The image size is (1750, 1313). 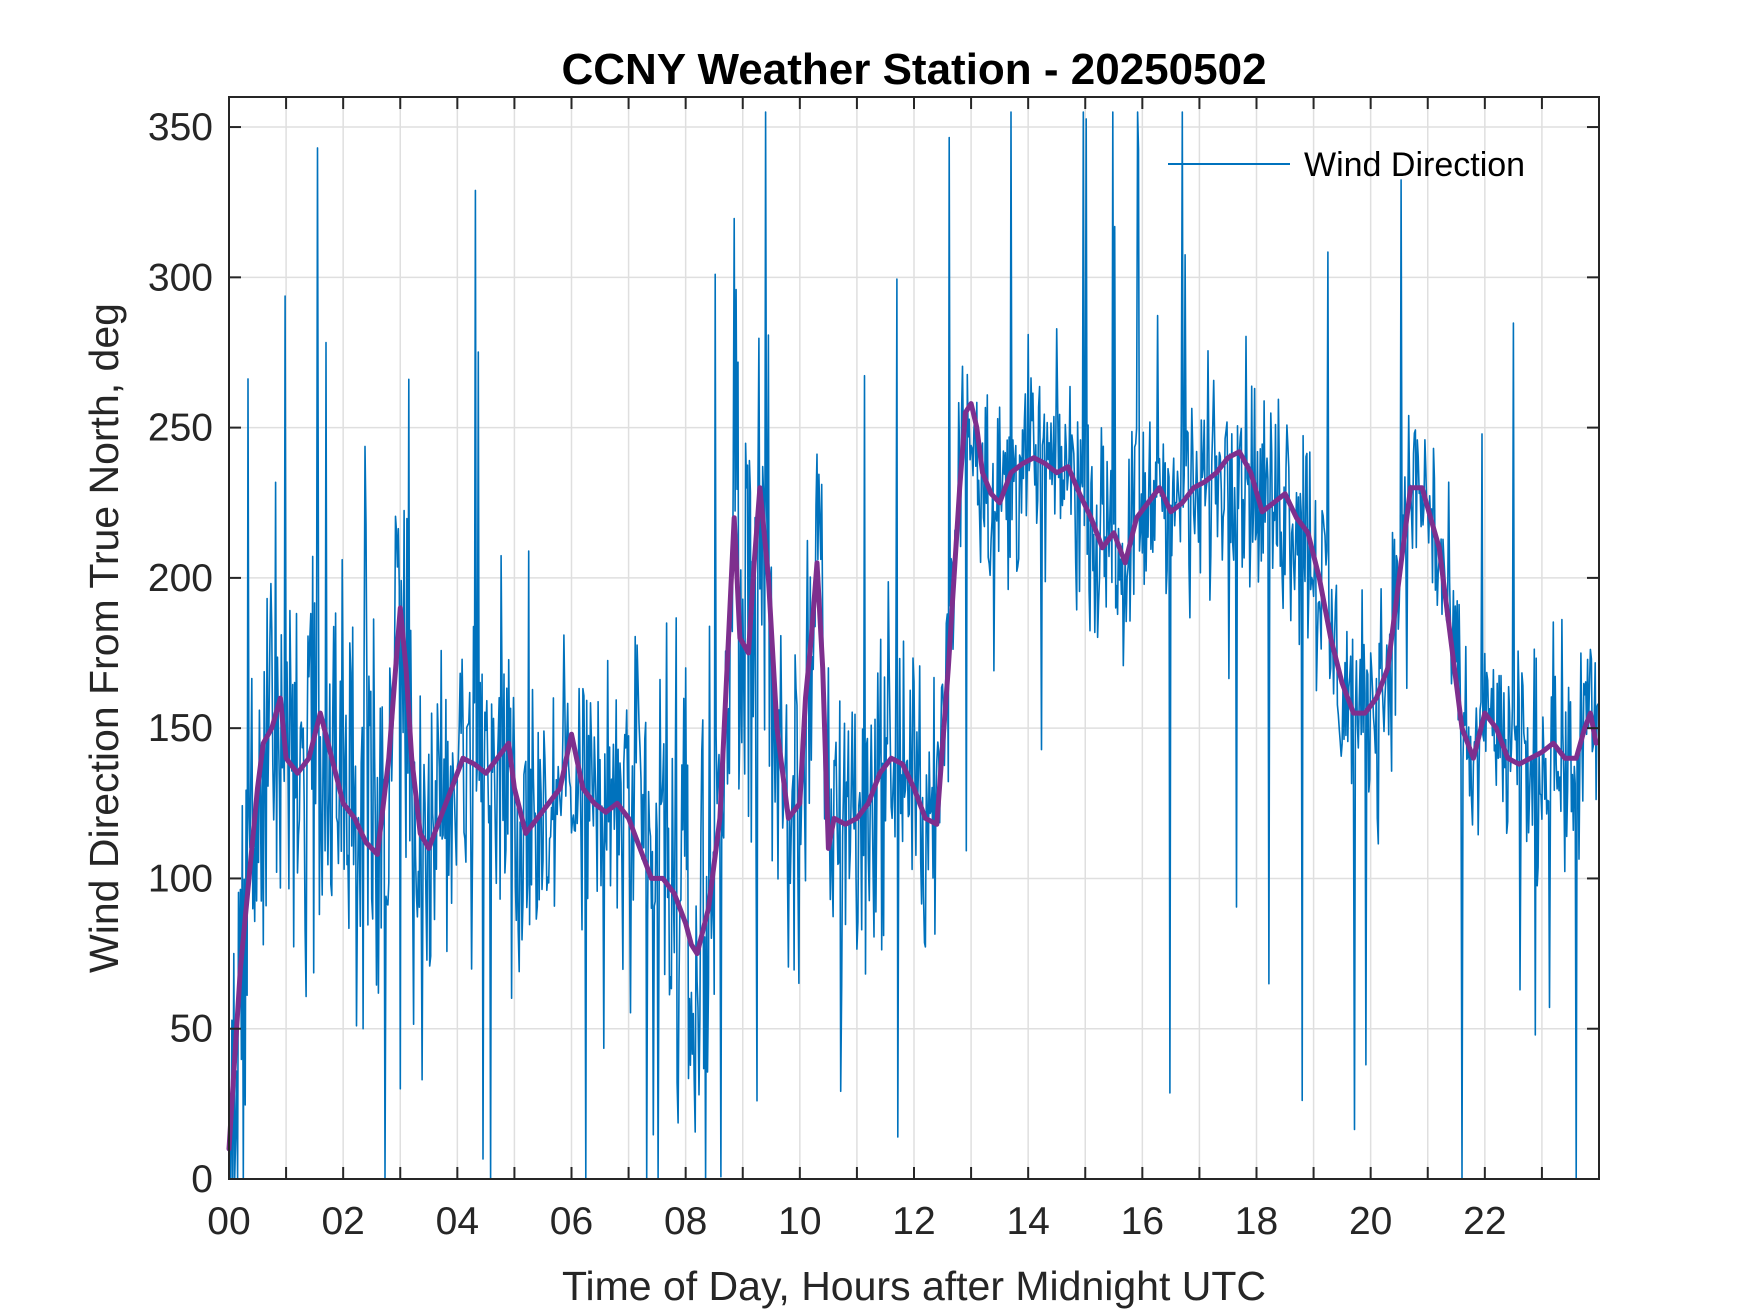 I want to click on y-tick-label: 100, so click(x=180, y=878).